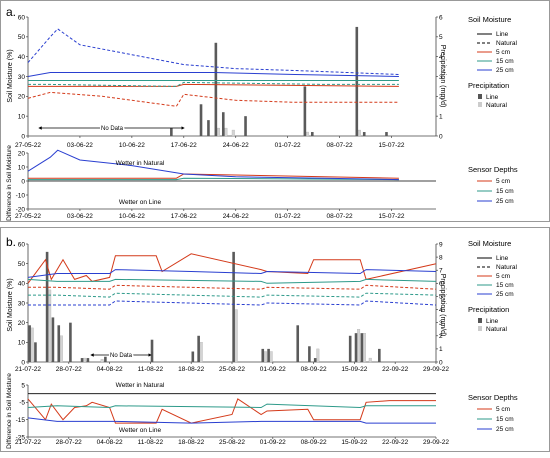 The image size is (550, 458). Describe the element at coordinates (232, 442) in the screenshot. I see `diff-x-tick-label: 25-08-22` at that location.